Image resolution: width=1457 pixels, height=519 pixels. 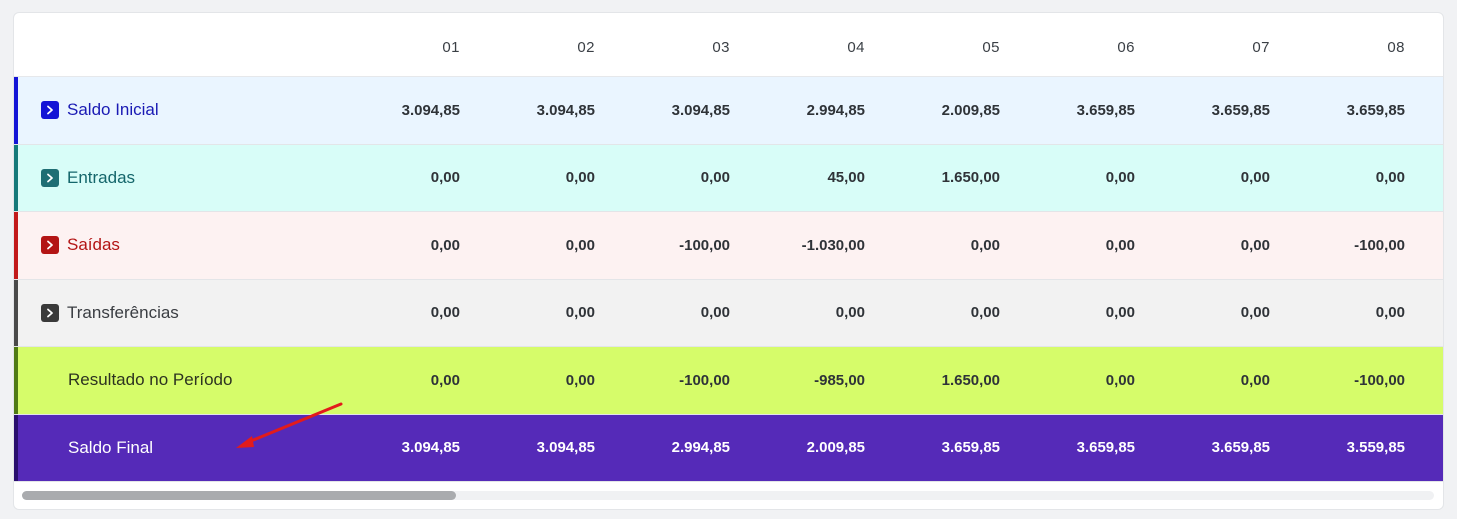 I want to click on cell-resultado-03: -100,00, so click(x=704, y=380).